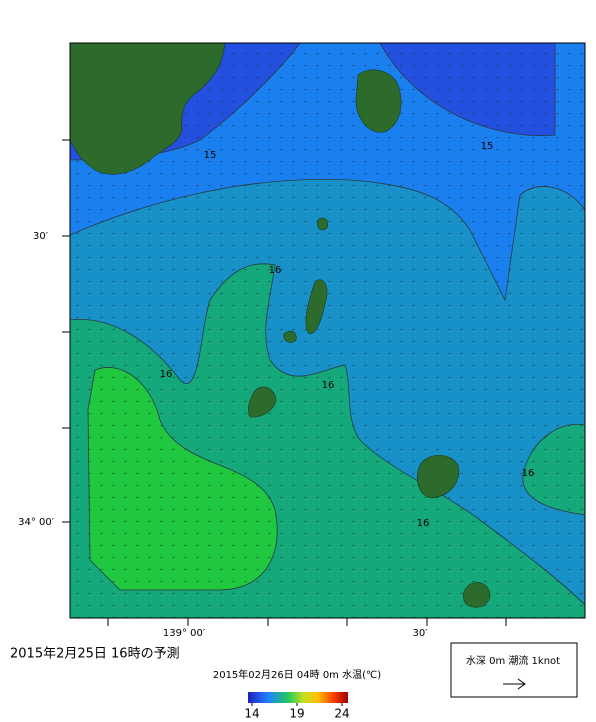  Describe the element at coordinates (341, 714) in the screenshot. I see `colorbar-tick-label: 24` at that location.